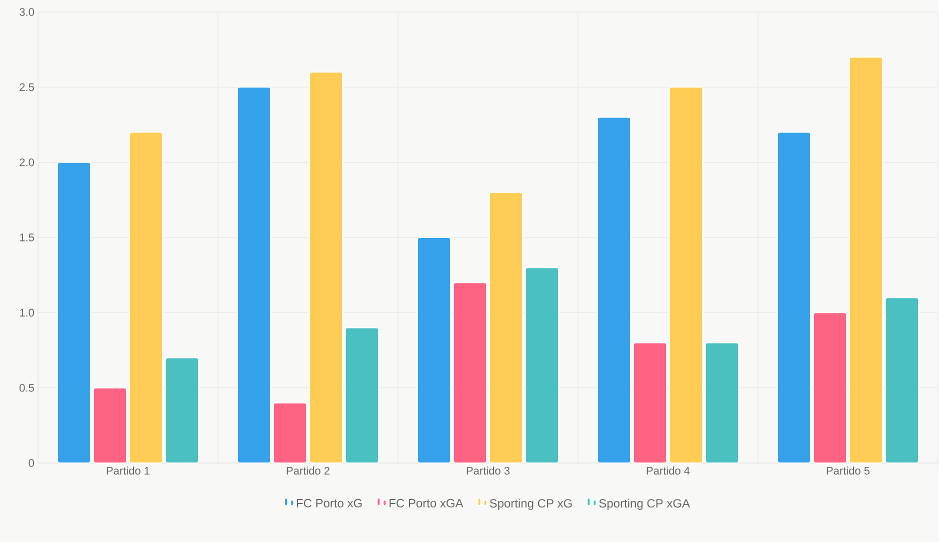 The image size is (939, 542). What do you see at coordinates (27, 238) in the screenshot?
I see `y-tick-label: 1.5` at bounding box center [27, 238].